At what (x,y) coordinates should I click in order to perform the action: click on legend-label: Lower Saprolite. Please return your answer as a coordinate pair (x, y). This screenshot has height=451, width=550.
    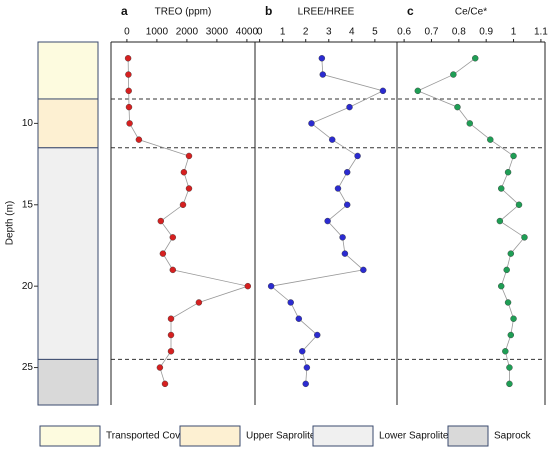
    Looking at the image, I should click on (414, 436).